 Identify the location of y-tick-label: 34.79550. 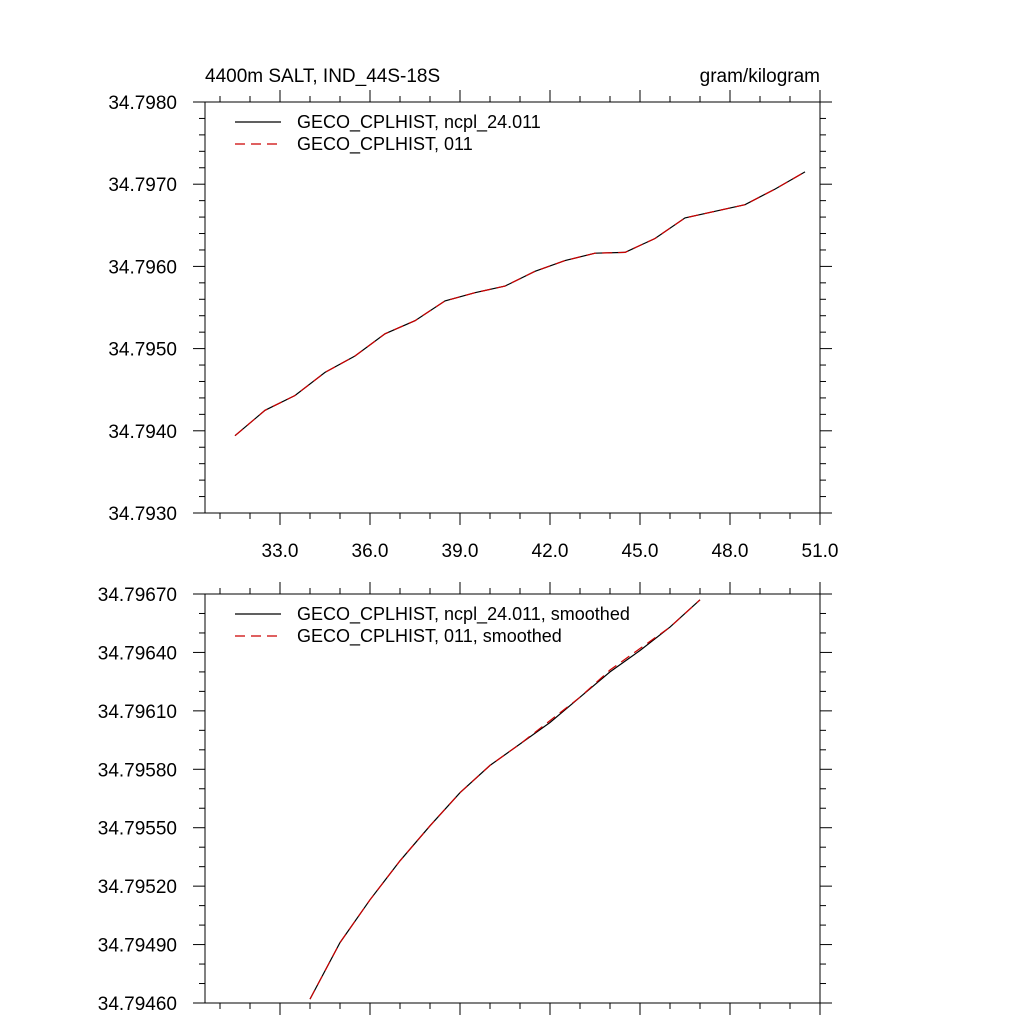
(137, 829).